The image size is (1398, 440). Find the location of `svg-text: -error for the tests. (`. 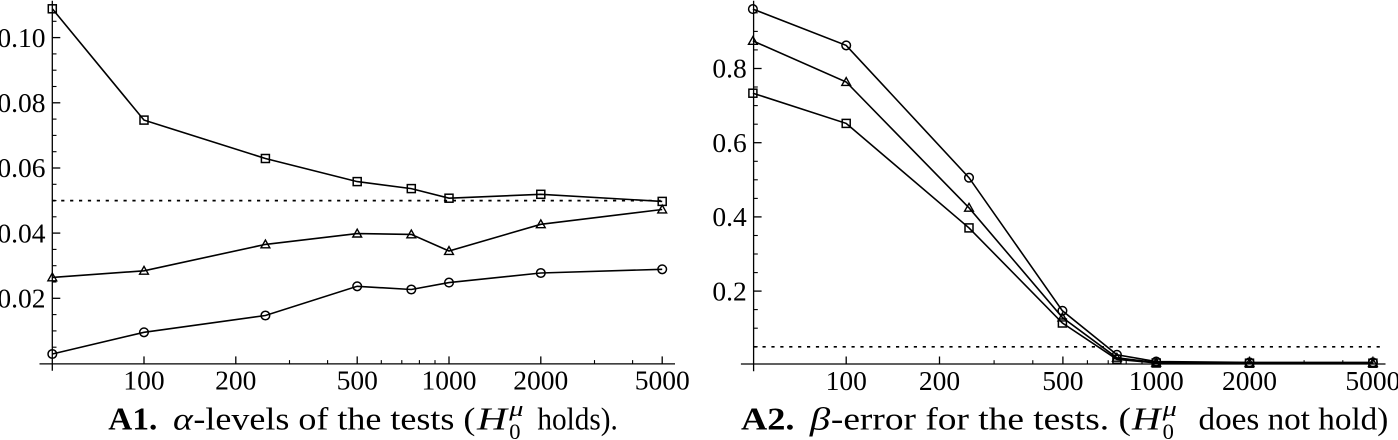

svg-text: -error for the tests. ( is located at coordinates (981, 418).